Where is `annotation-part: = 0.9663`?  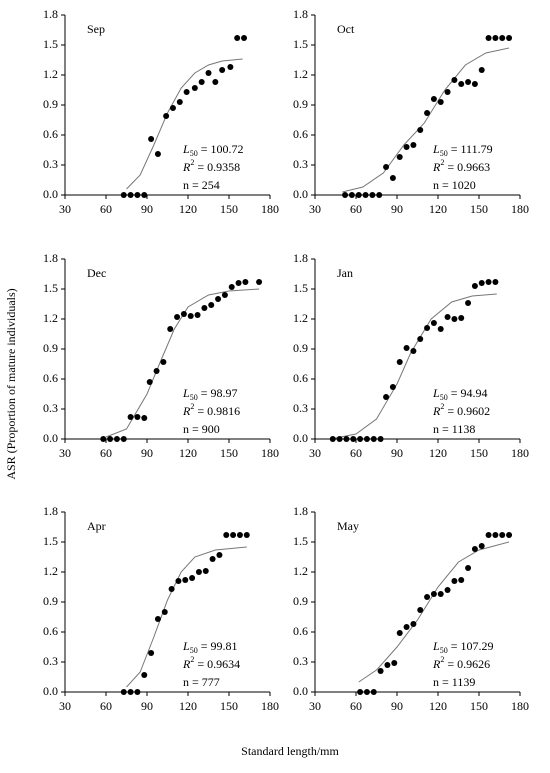
annotation-part: = 0.9663 is located at coordinates (467, 167).